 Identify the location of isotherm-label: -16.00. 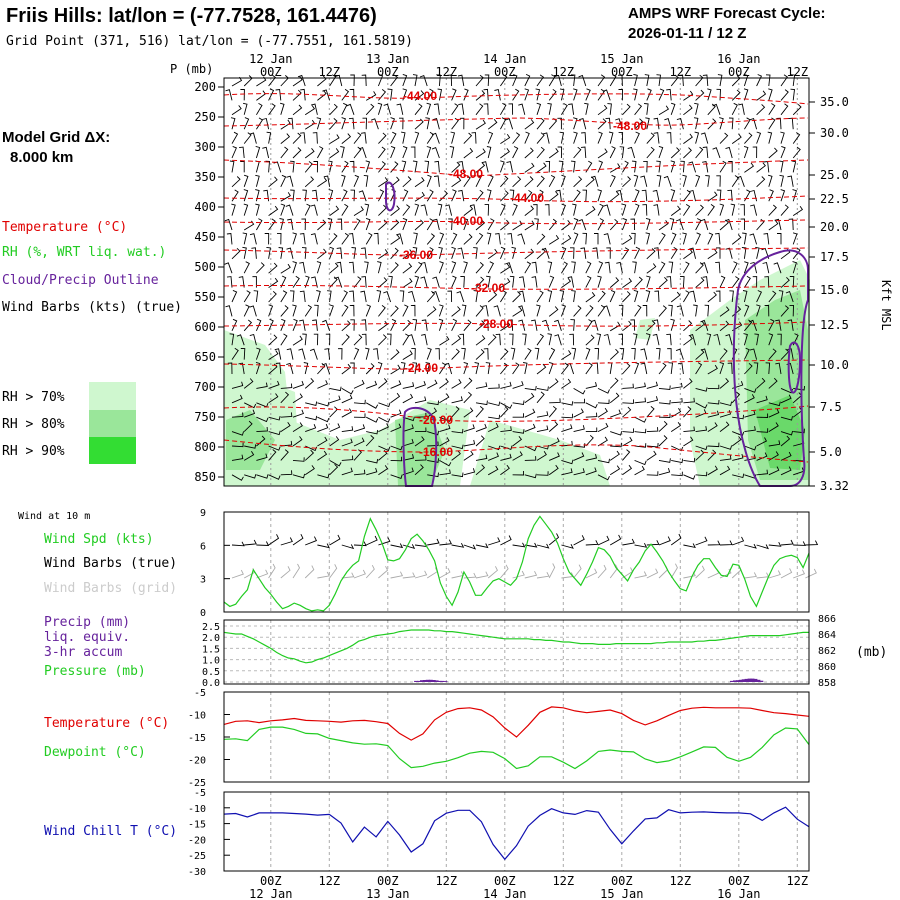
(436, 452).